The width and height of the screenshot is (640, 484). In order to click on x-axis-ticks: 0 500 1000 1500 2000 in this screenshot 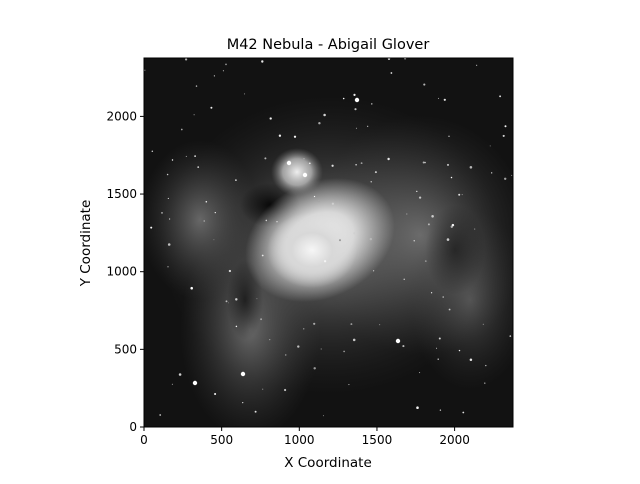, I will do `click(305, 437)`.